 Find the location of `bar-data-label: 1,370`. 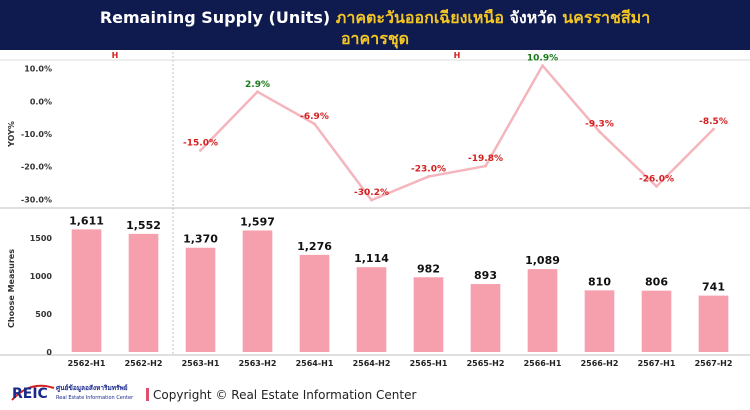

bar-data-label: 1,370 is located at coordinates (200, 239).